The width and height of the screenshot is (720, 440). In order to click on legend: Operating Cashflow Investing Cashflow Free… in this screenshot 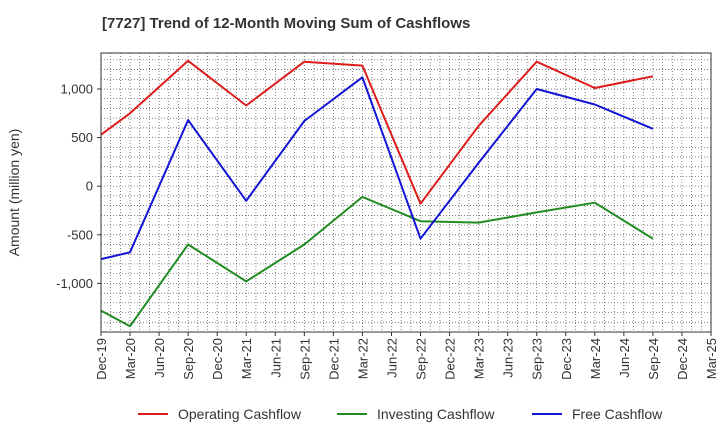, I will do `click(400, 414)`.